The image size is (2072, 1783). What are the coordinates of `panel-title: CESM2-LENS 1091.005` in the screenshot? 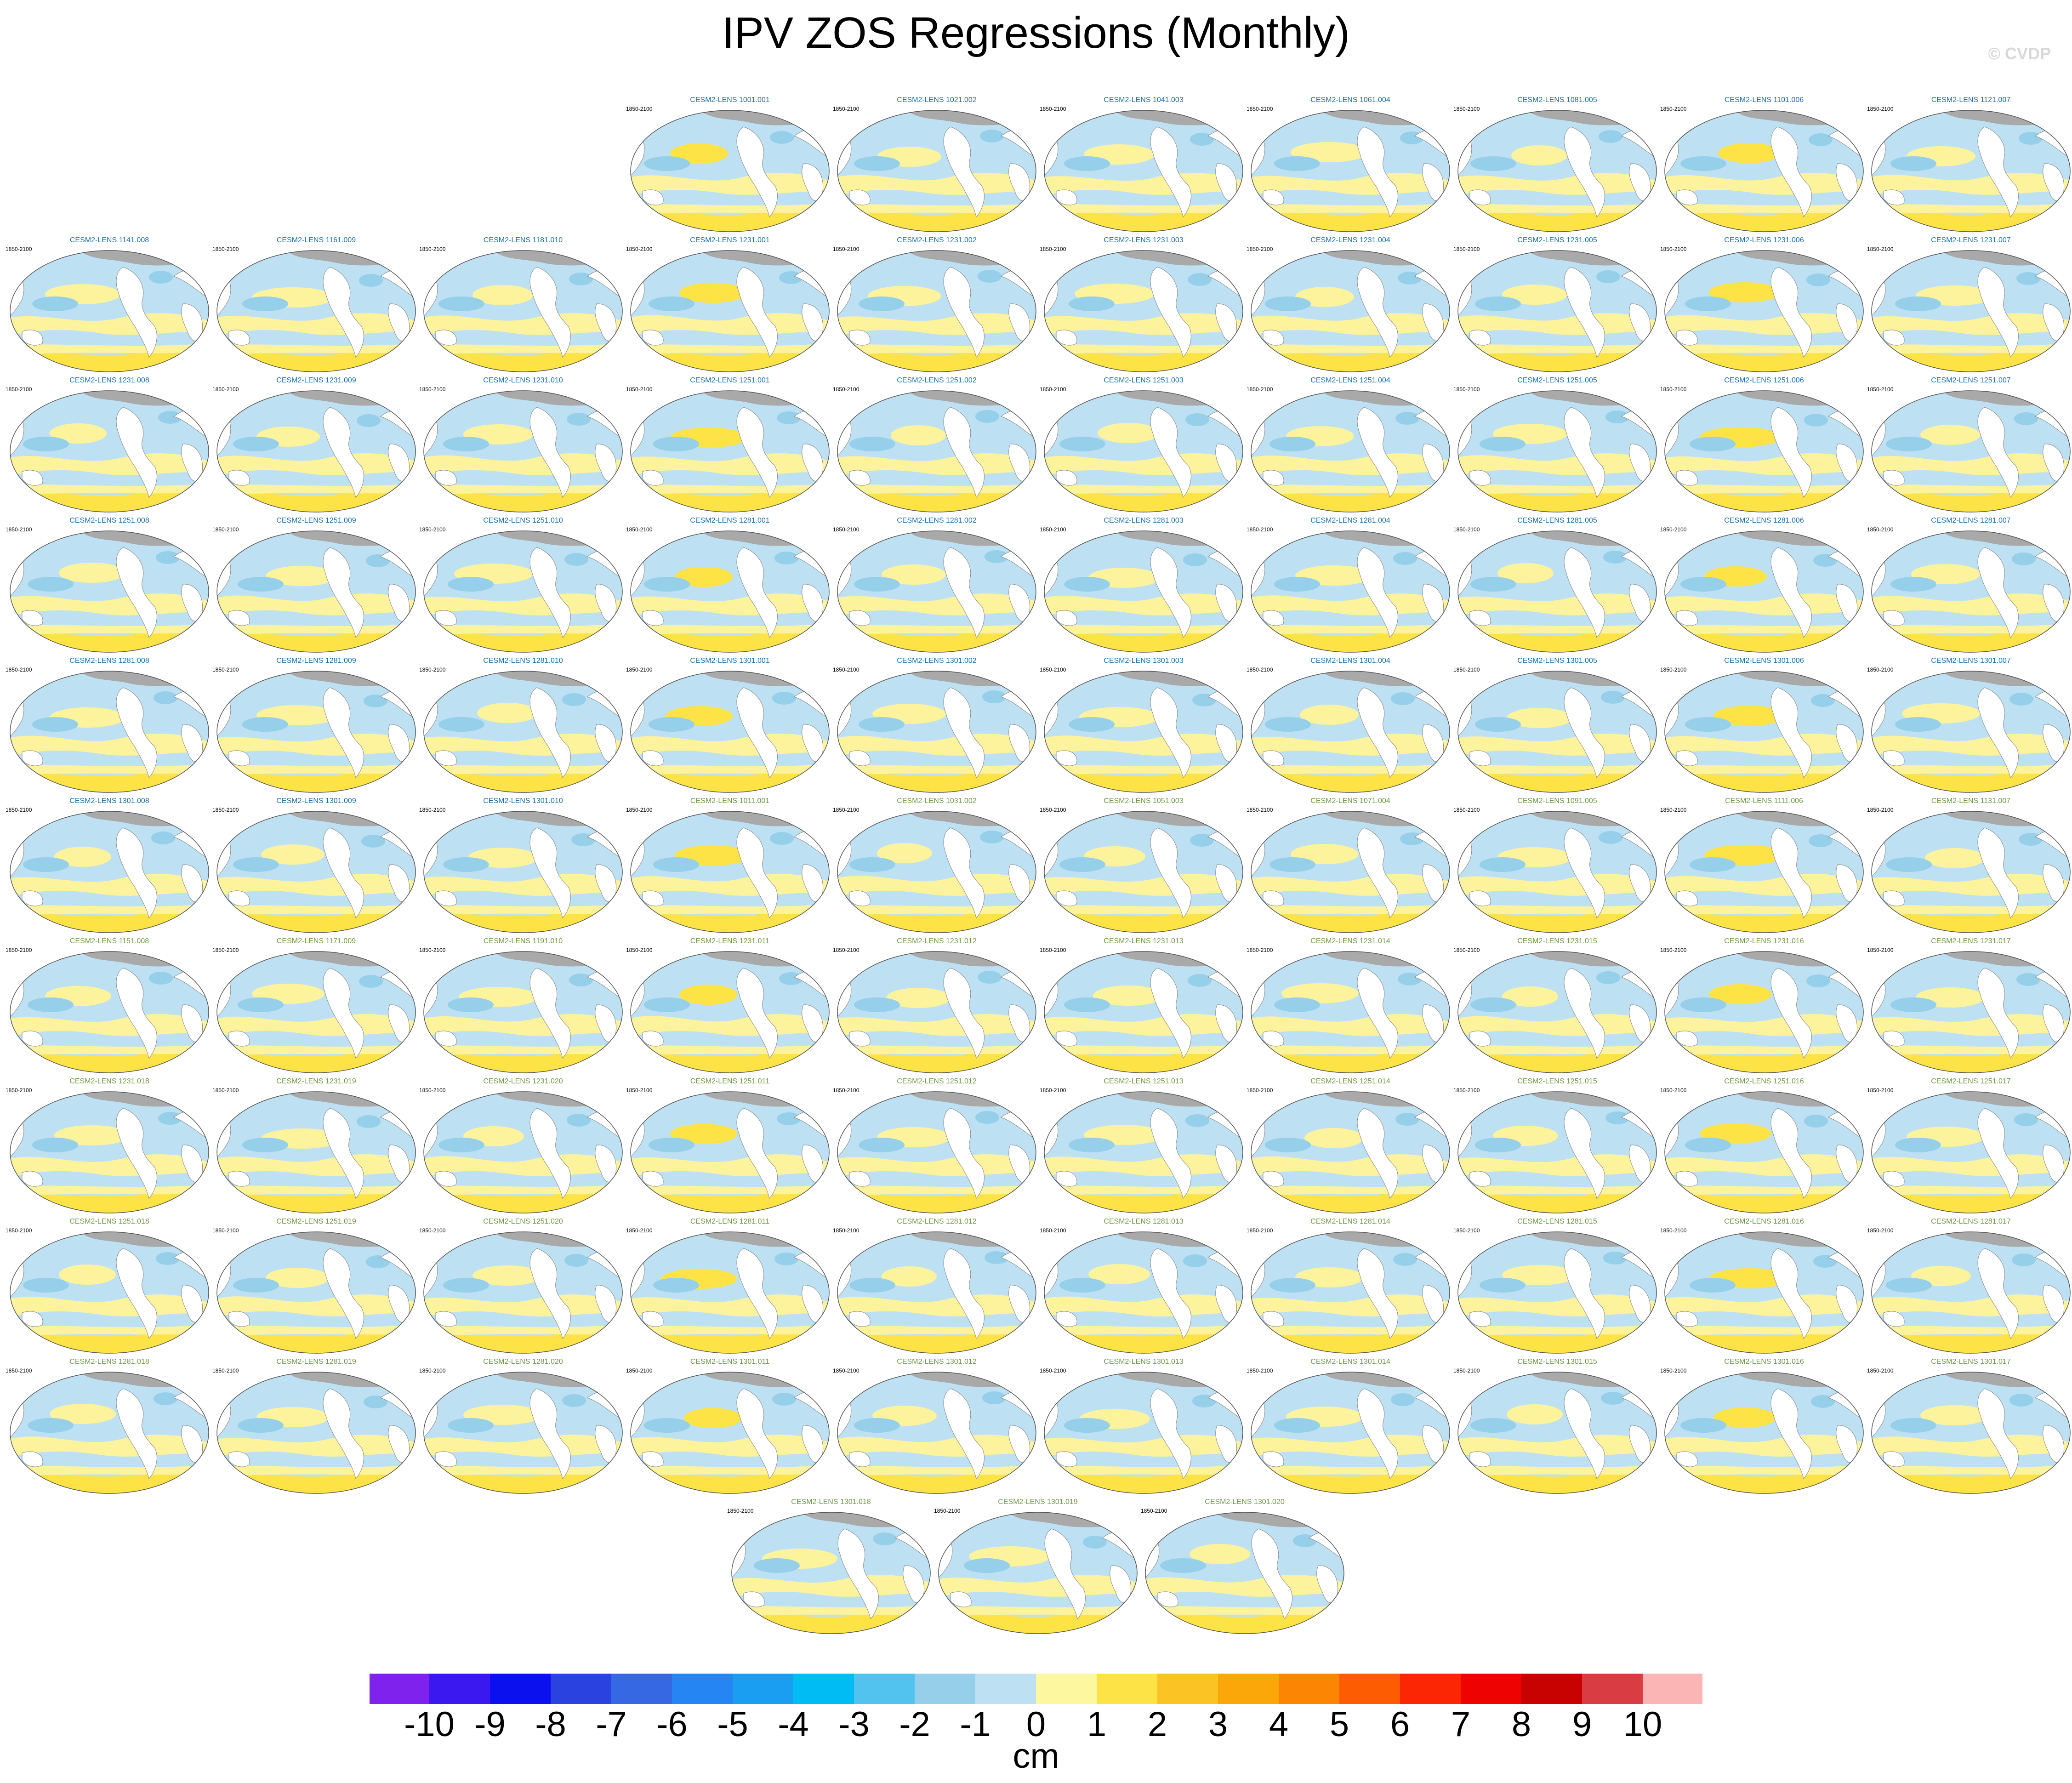 It's located at (1557, 801).